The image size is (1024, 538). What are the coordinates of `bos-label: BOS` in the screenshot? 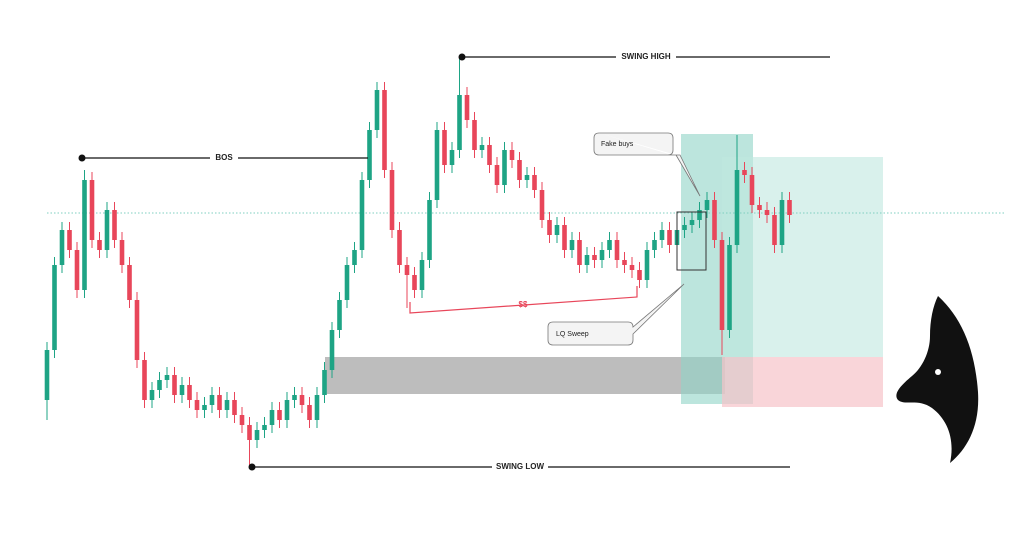 It's located at (224, 157).